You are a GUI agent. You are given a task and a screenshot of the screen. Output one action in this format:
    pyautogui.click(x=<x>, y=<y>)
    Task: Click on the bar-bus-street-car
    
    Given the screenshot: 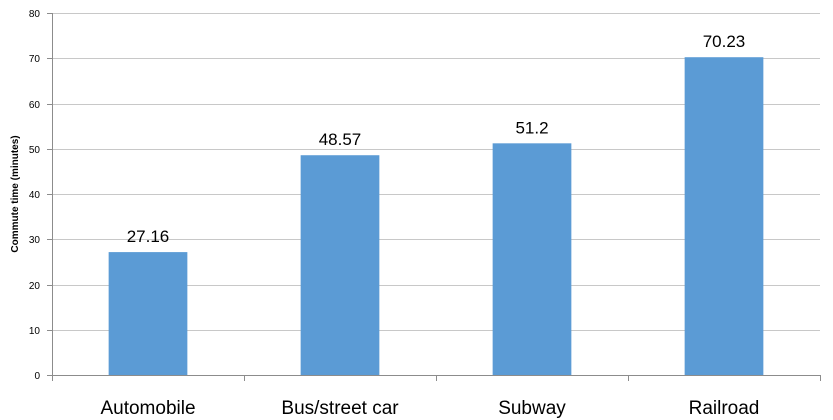 What is the action you would take?
    pyautogui.click(x=340, y=265)
    